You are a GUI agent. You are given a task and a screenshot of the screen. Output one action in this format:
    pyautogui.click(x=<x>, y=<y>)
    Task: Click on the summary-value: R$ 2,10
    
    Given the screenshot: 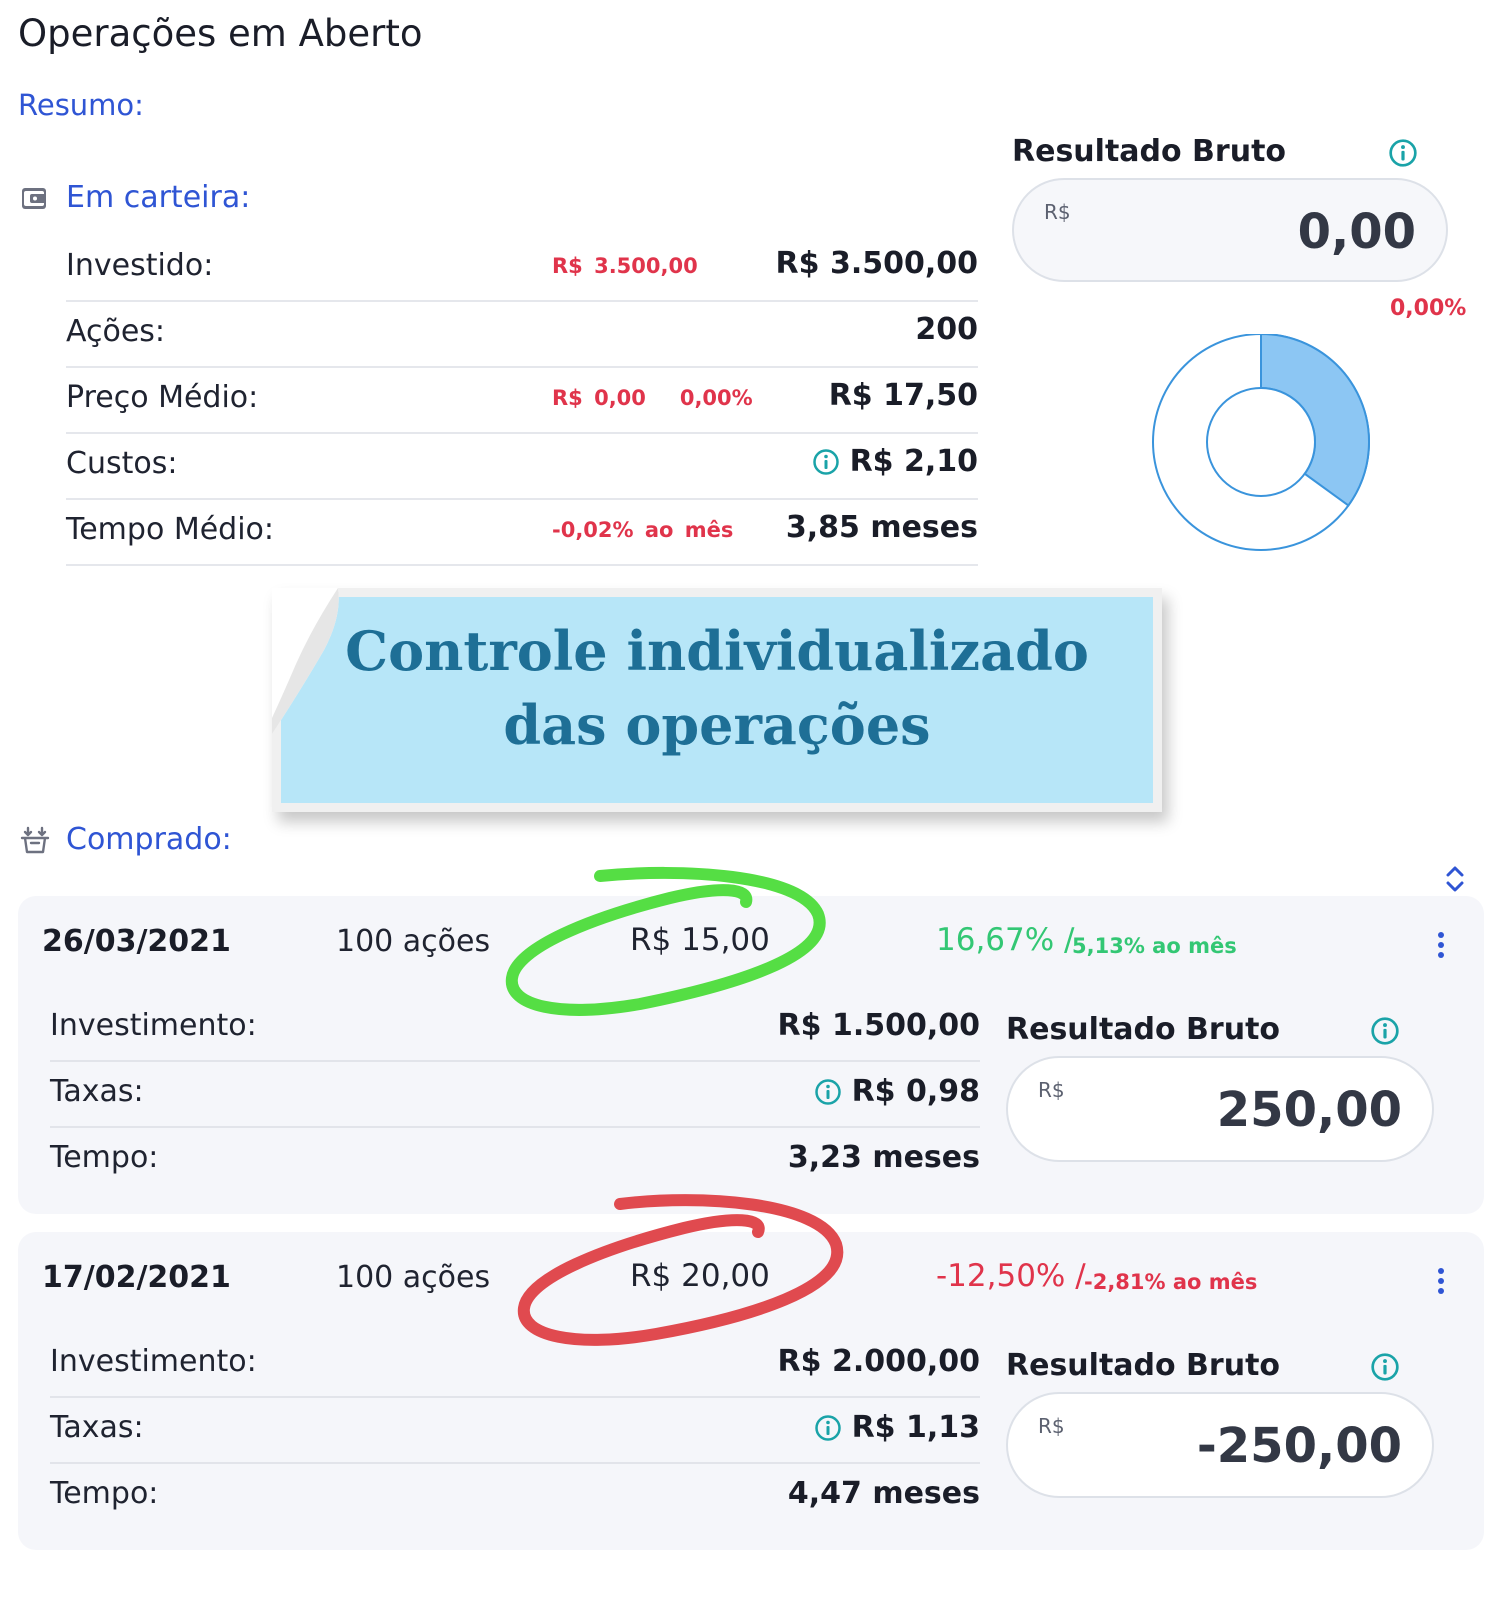 What is the action you would take?
    pyautogui.click(x=895, y=461)
    